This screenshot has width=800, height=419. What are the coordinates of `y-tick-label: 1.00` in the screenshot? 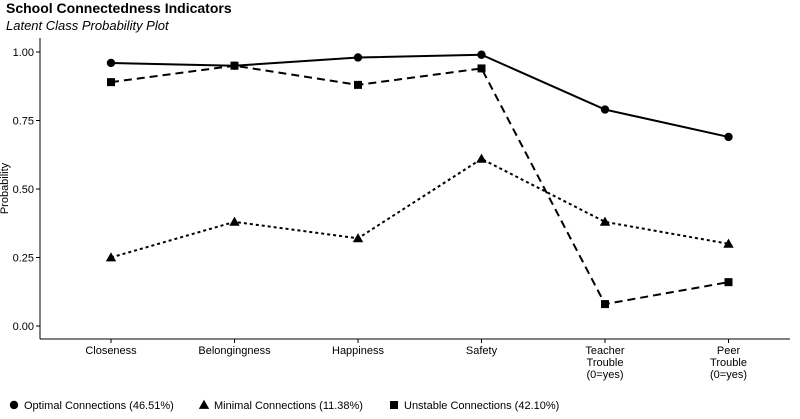 It's located at (23, 53).